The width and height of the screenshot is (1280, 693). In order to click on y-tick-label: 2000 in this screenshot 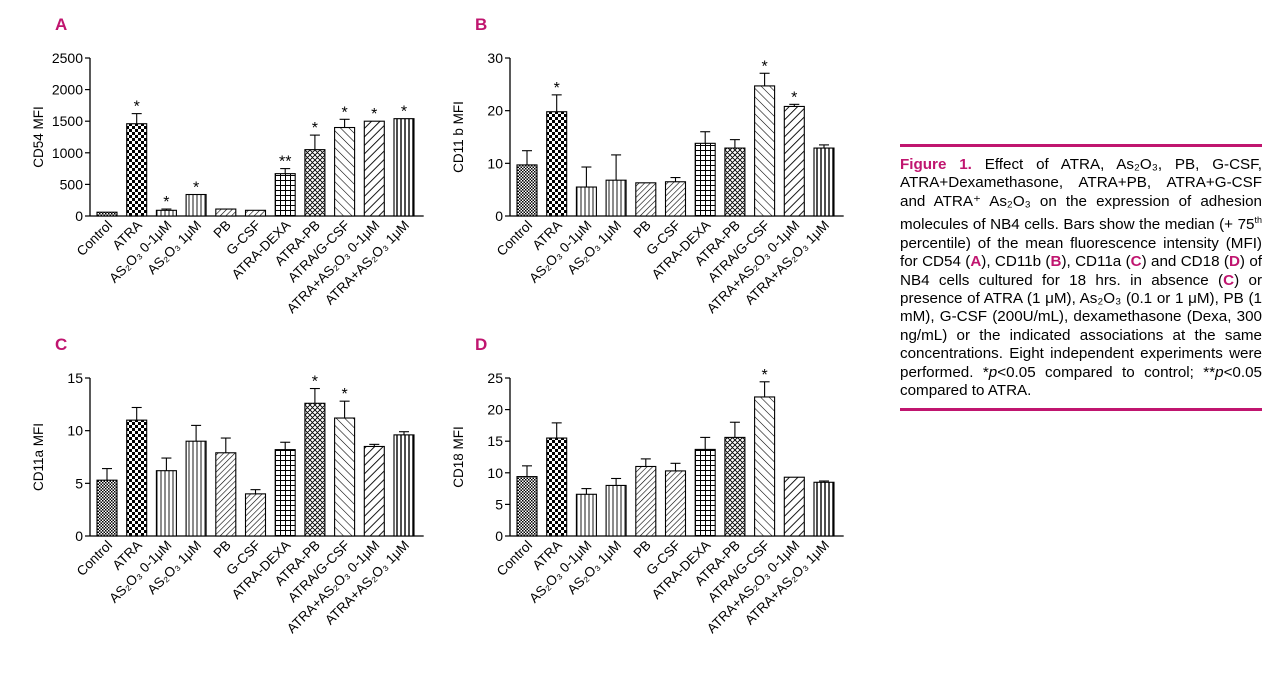, I will do `click(67, 90)`.